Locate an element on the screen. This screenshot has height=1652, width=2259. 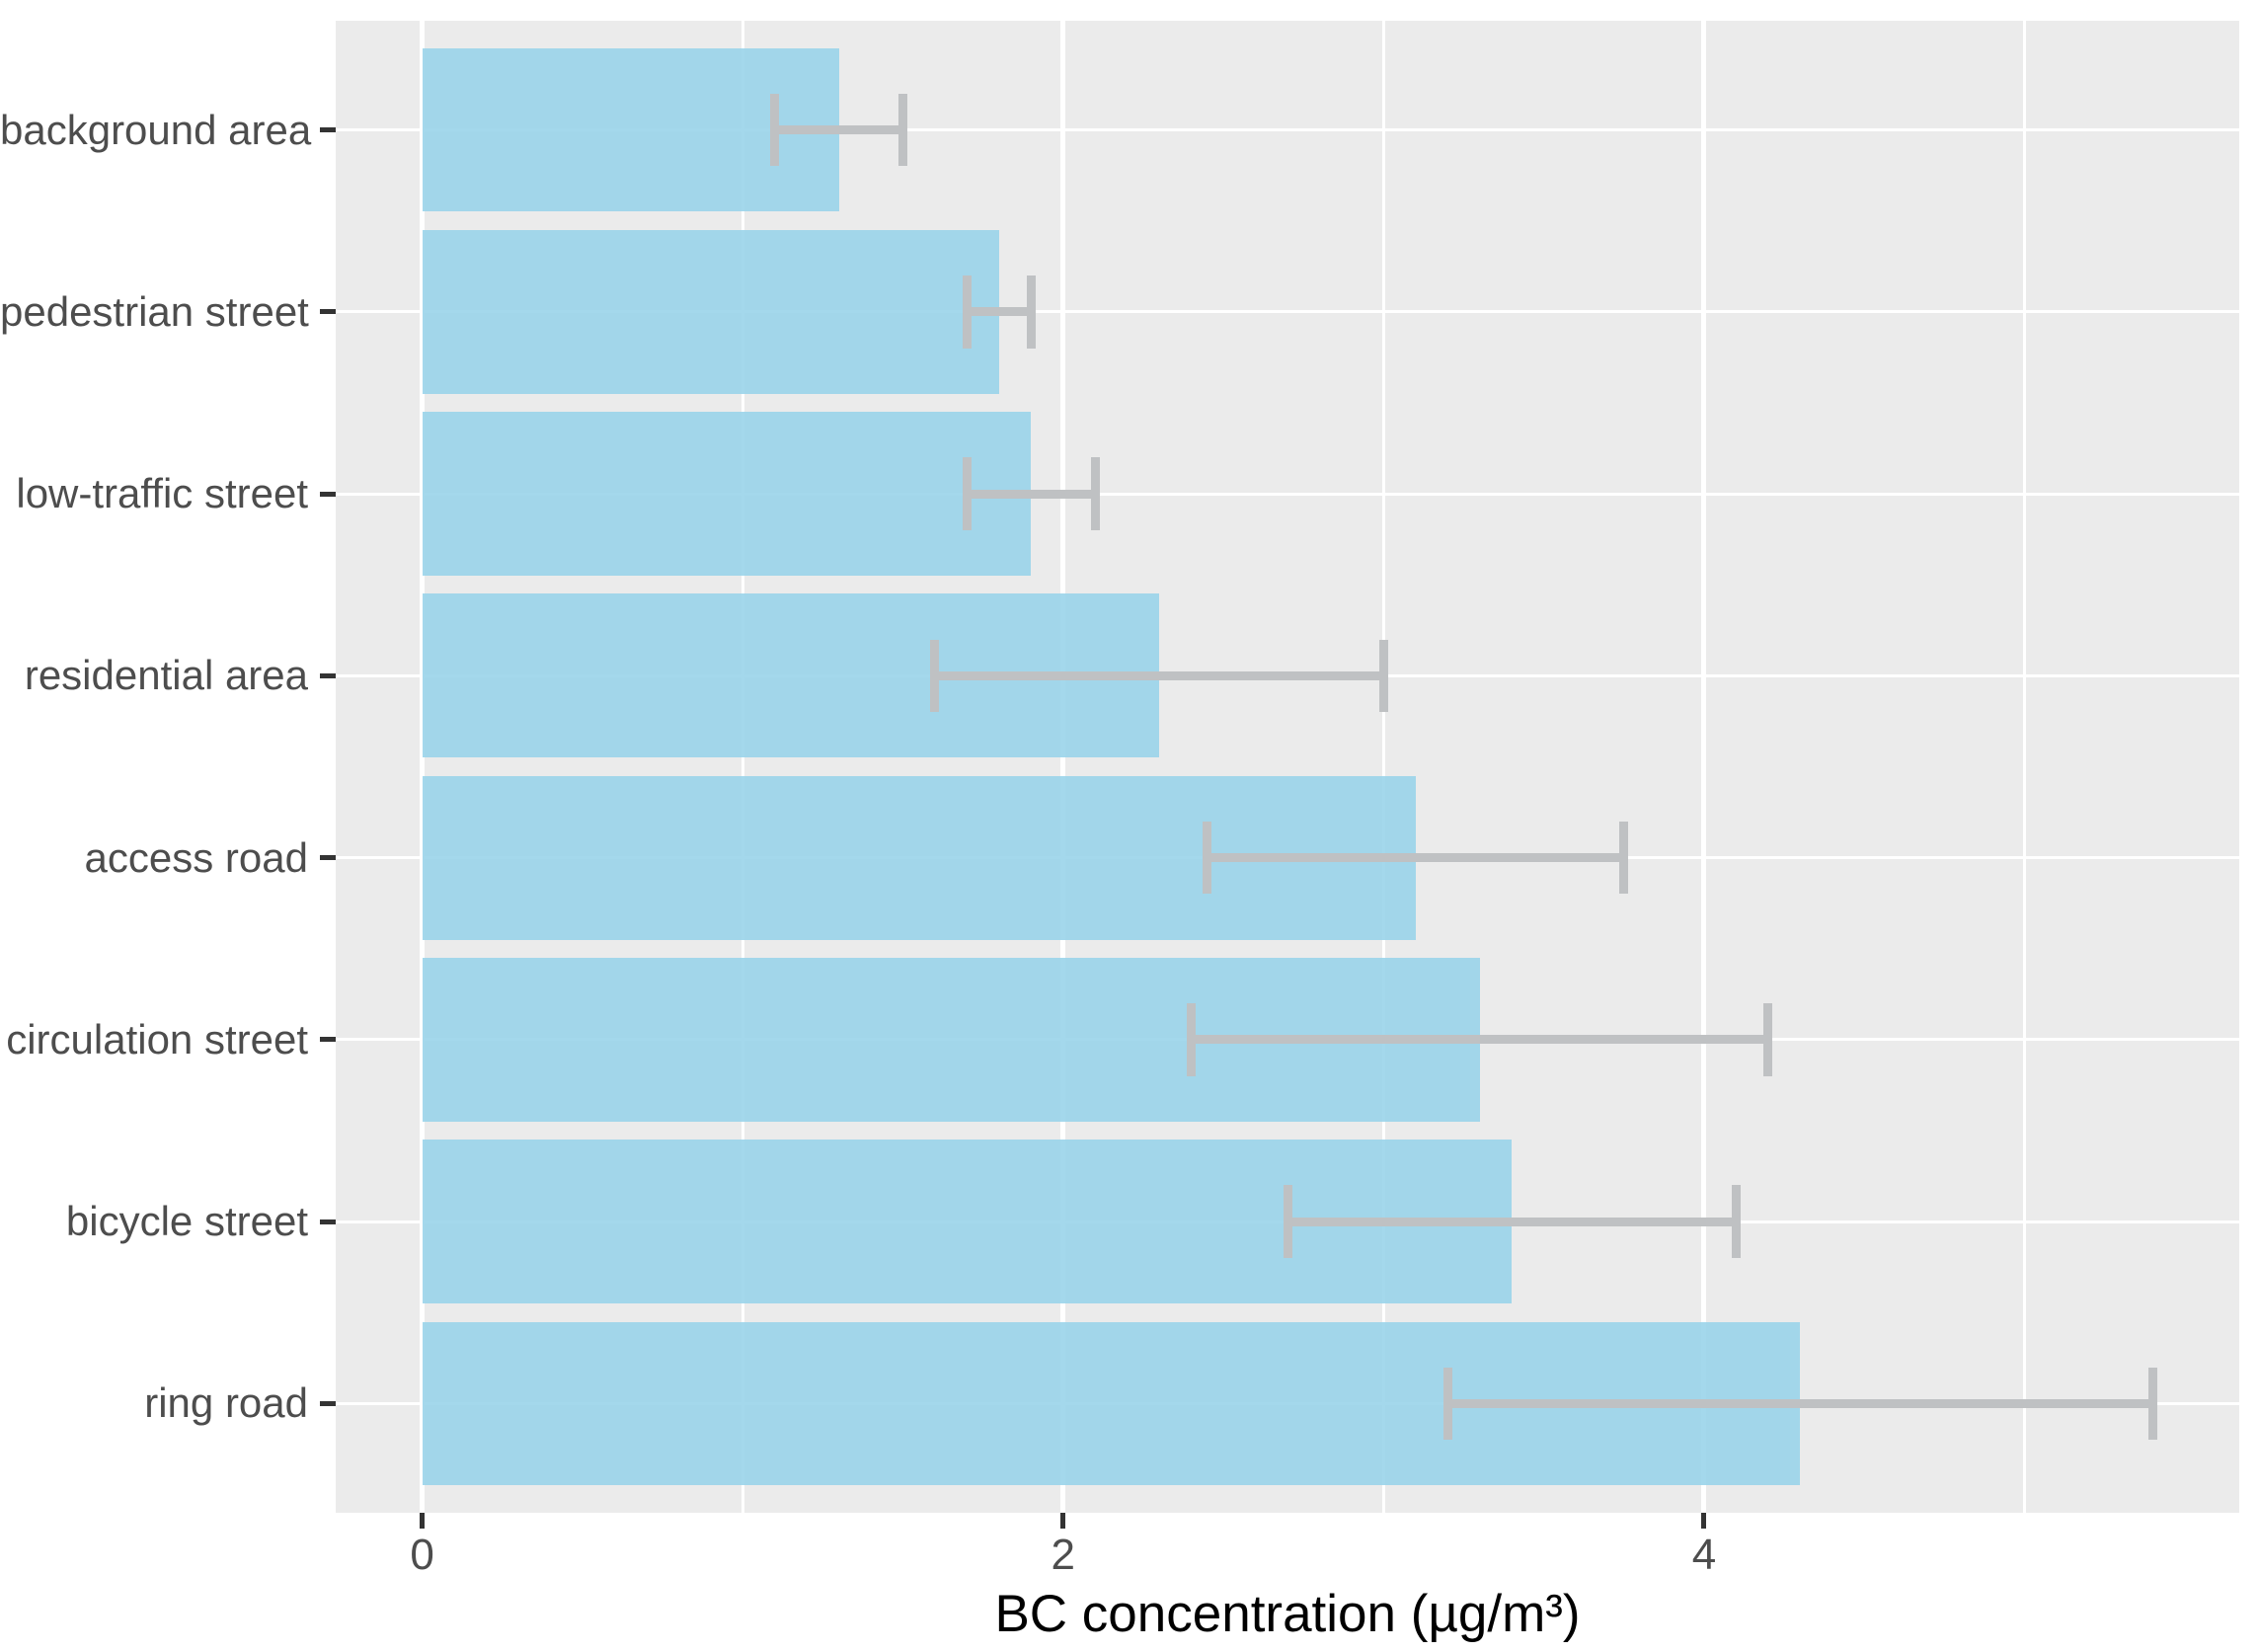
y-tick-label: circulation street is located at coordinates (157, 1038).